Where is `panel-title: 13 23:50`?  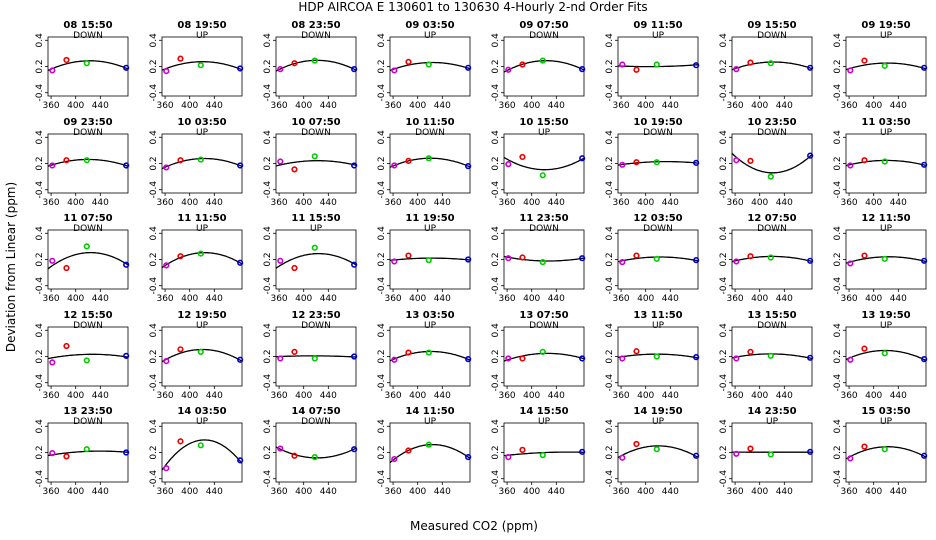 panel-title: 13 23:50 is located at coordinates (87, 411).